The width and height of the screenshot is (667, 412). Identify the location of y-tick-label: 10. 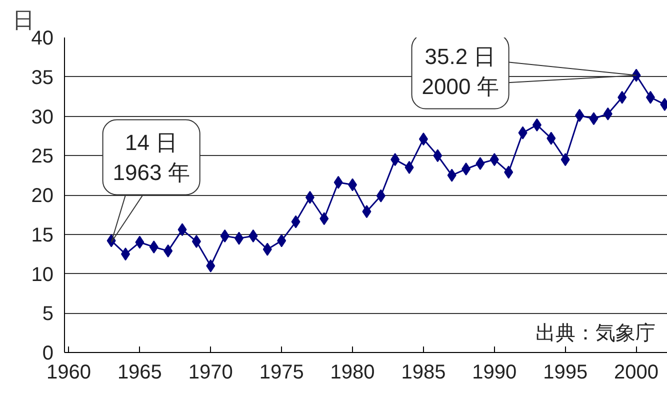
(42, 275).